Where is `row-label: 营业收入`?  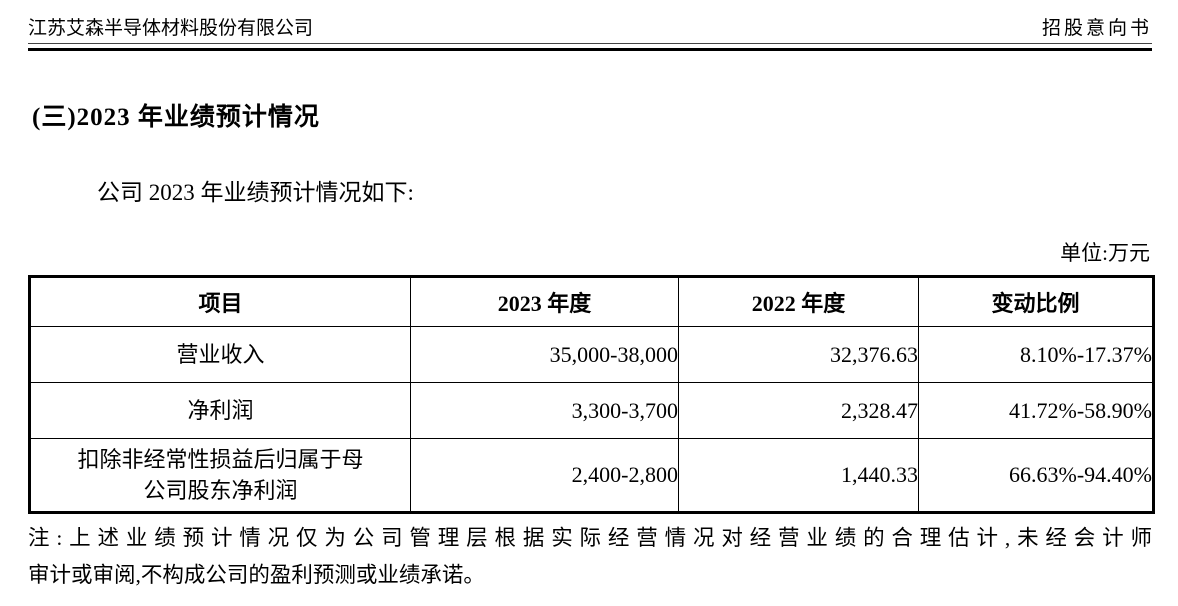
row-label: 营业收入 is located at coordinates (220, 354).